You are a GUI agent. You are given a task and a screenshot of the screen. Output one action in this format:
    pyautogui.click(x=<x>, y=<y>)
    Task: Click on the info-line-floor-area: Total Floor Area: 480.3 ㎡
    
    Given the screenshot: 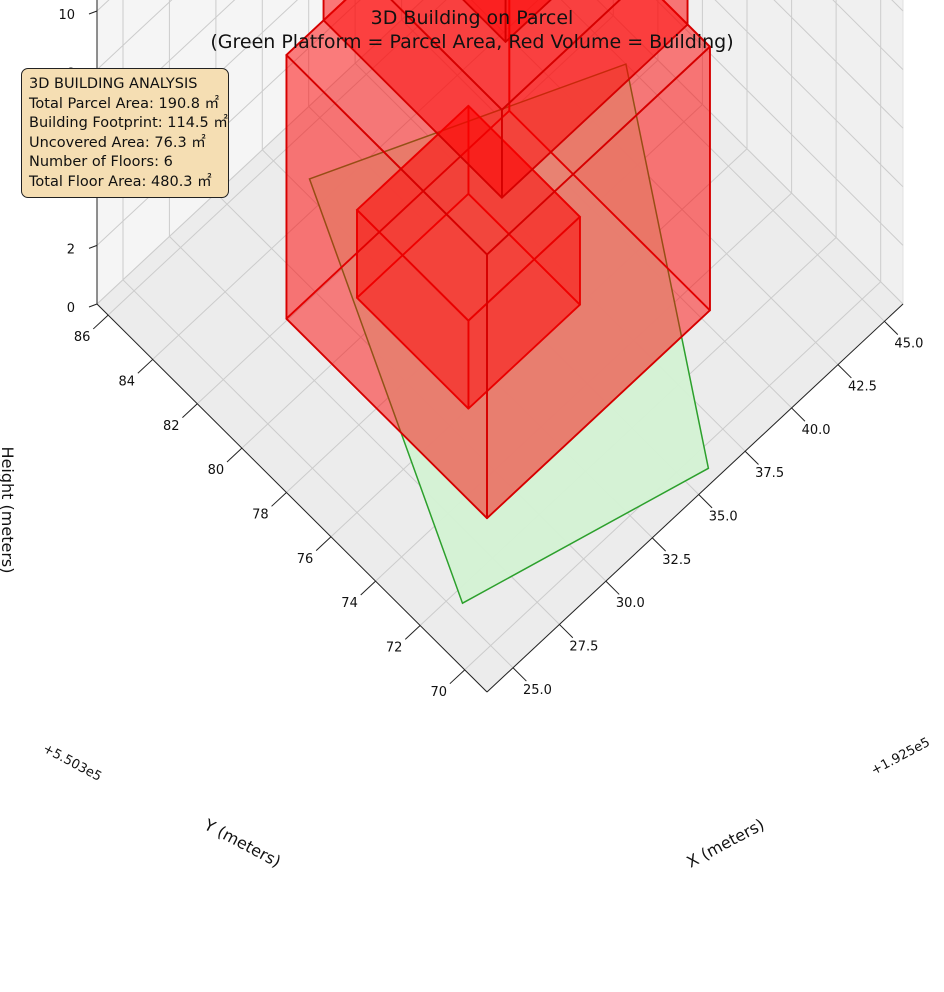 What is the action you would take?
    pyautogui.click(x=120, y=181)
    